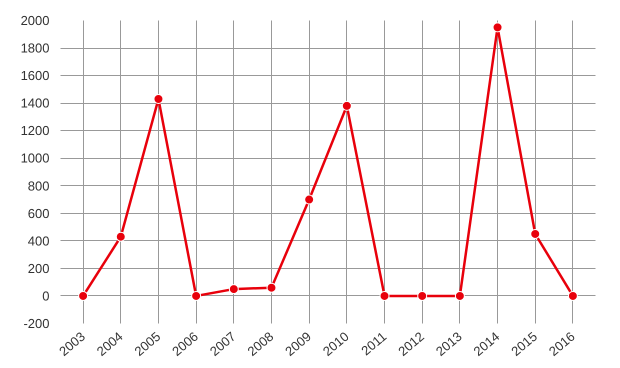  Describe the element at coordinates (39, 240) in the screenshot. I see `y-tick-label: 400` at that location.